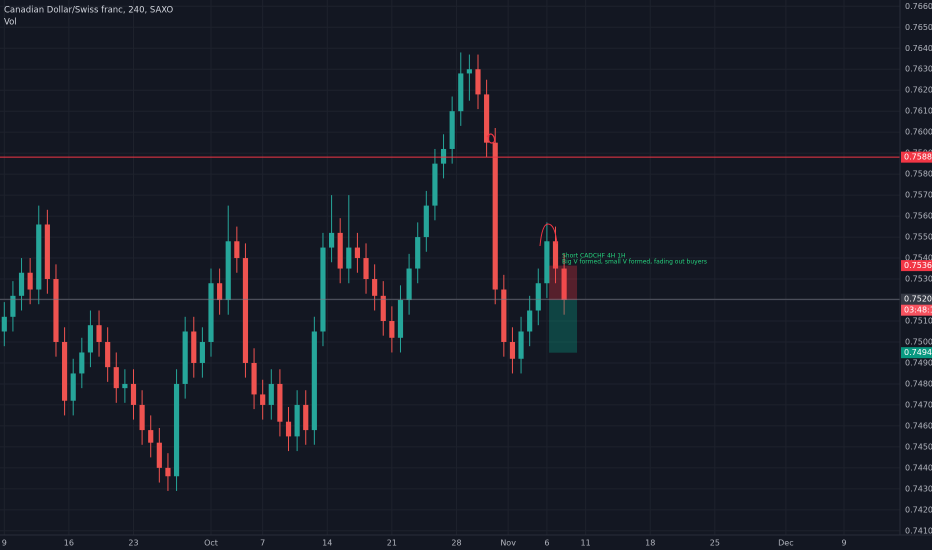 This screenshot has height=550, width=932. I want to click on stop-zone, so click(563, 283).